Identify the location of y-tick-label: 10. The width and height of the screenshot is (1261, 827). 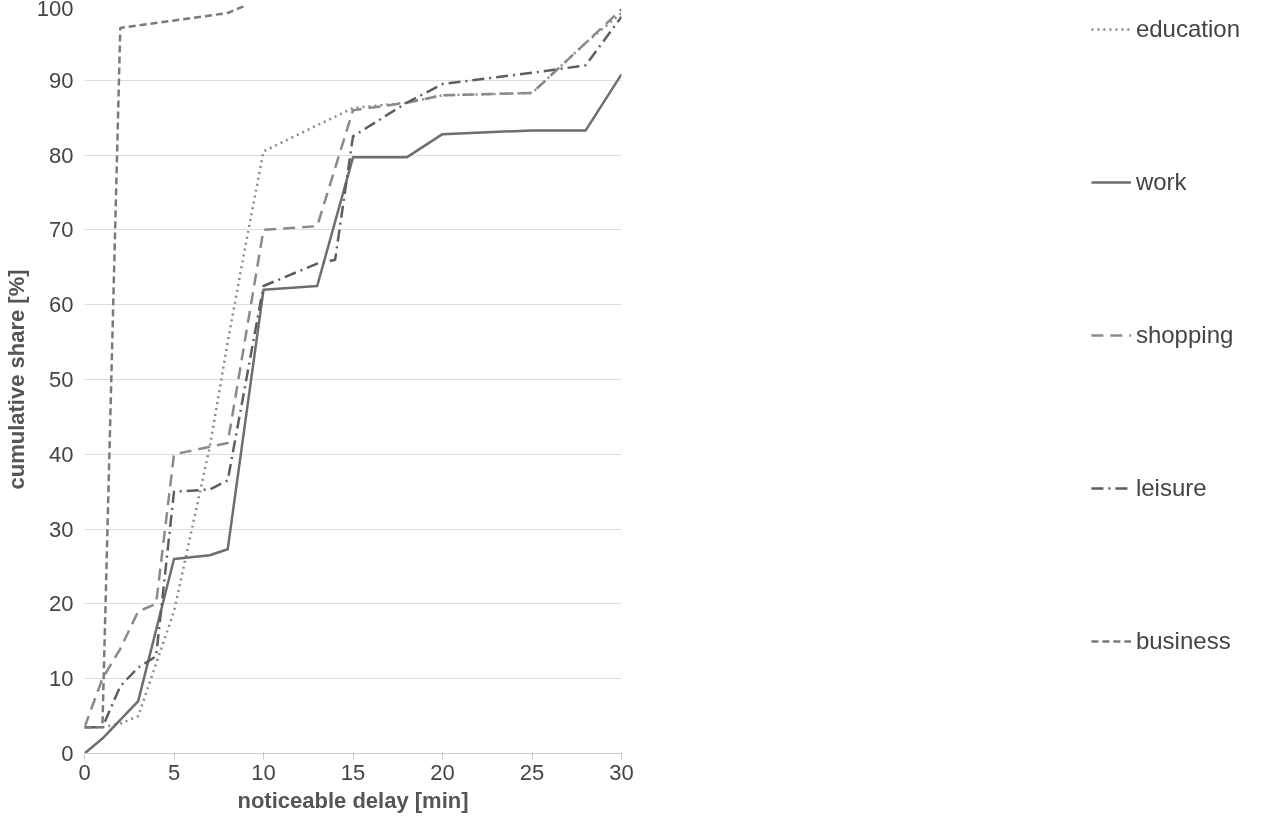
(61, 679).